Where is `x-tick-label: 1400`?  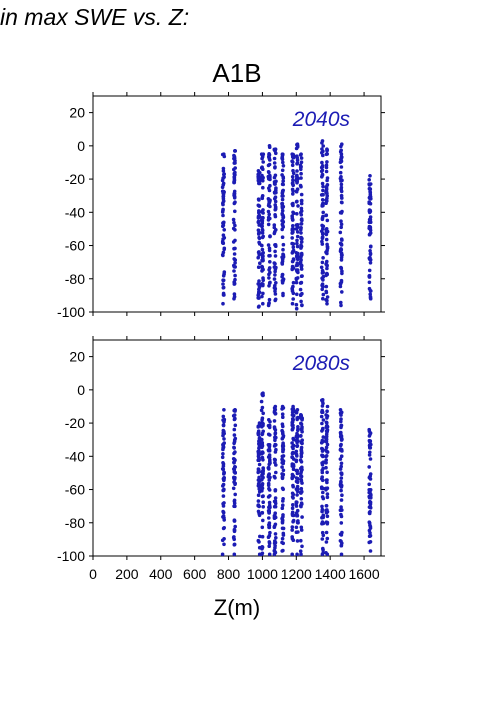 x-tick-label: 1400 is located at coordinates (330, 574).